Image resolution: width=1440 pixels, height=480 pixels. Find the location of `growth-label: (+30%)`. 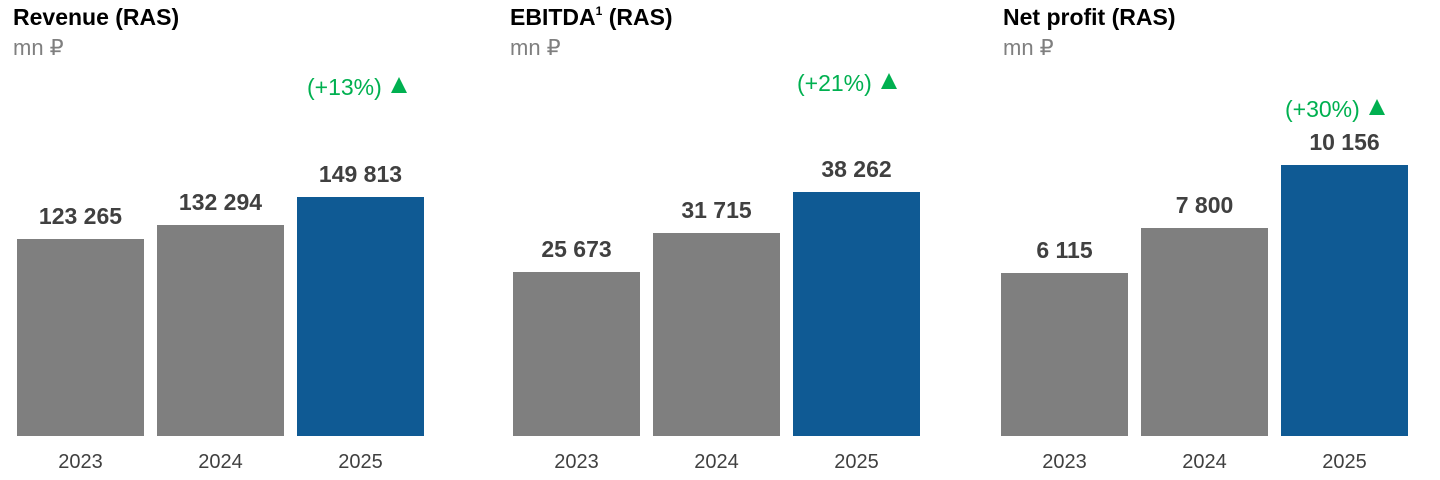

growth-label: (+30%) is located at coordinates (1322, 109).